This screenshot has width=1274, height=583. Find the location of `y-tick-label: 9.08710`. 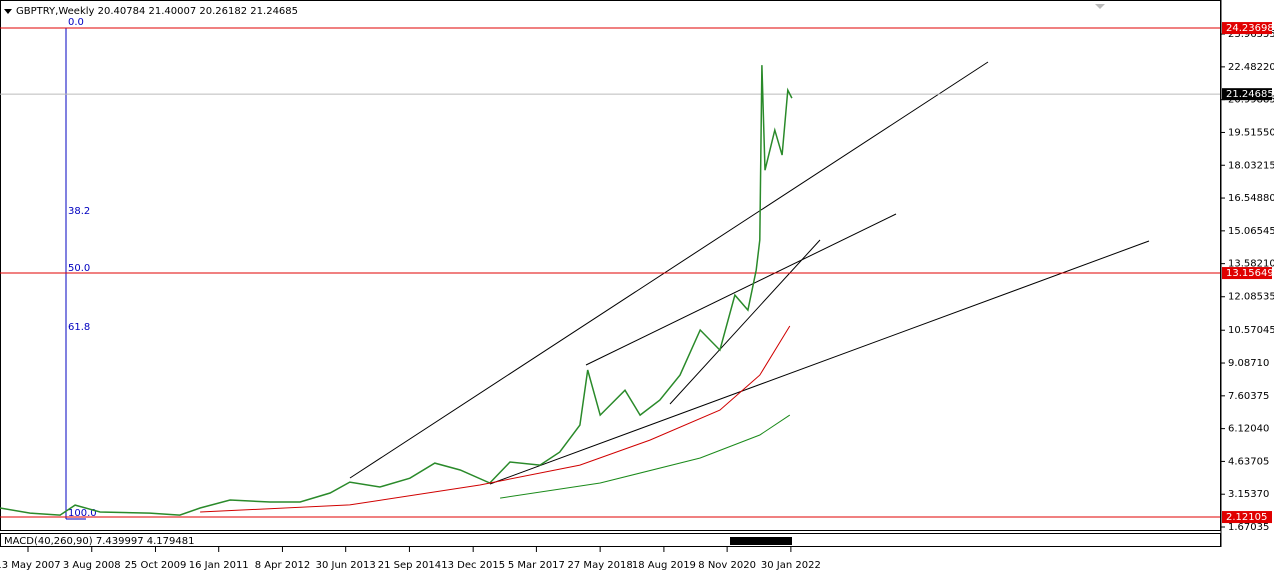

y-tick-label: 9.08710 is located at coordinates (1248, 363).